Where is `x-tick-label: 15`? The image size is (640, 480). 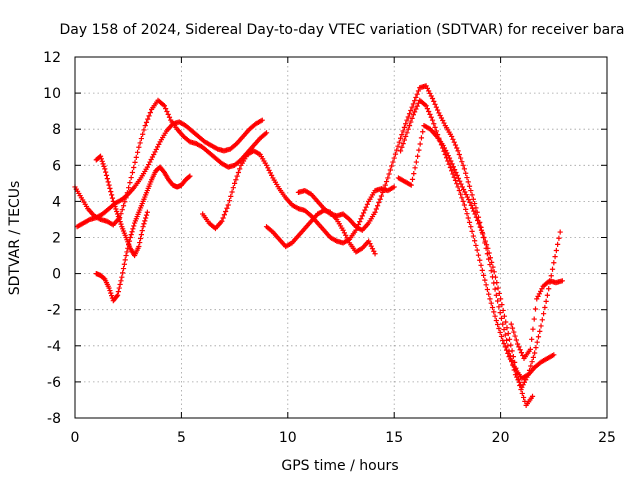 x-tick-label: 15 is located at coordinates (394, 438).